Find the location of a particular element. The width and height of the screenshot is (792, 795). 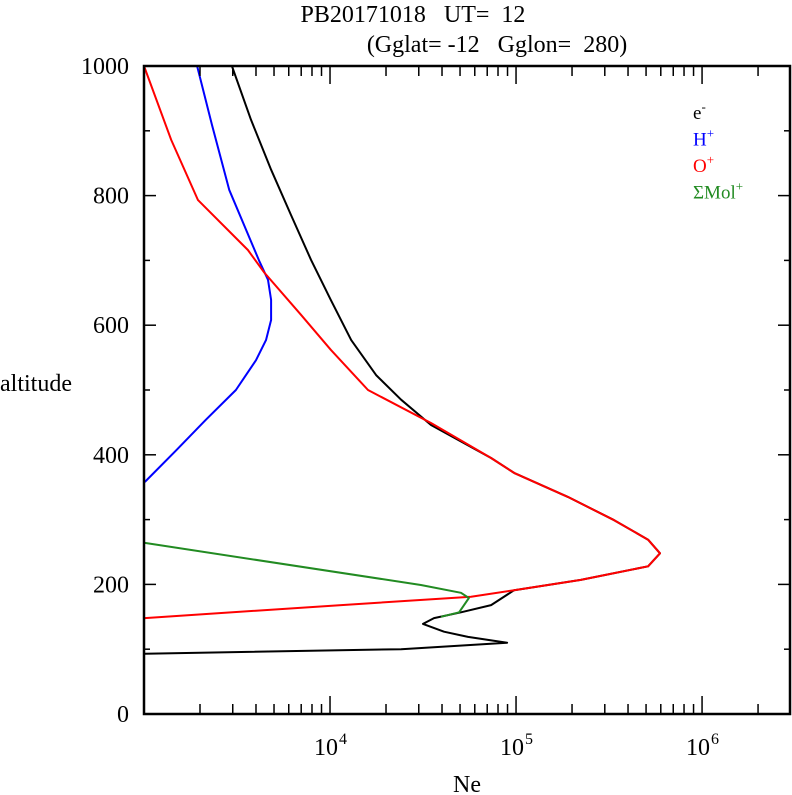

series-line-h-plus is located at coordinates (208, 274).